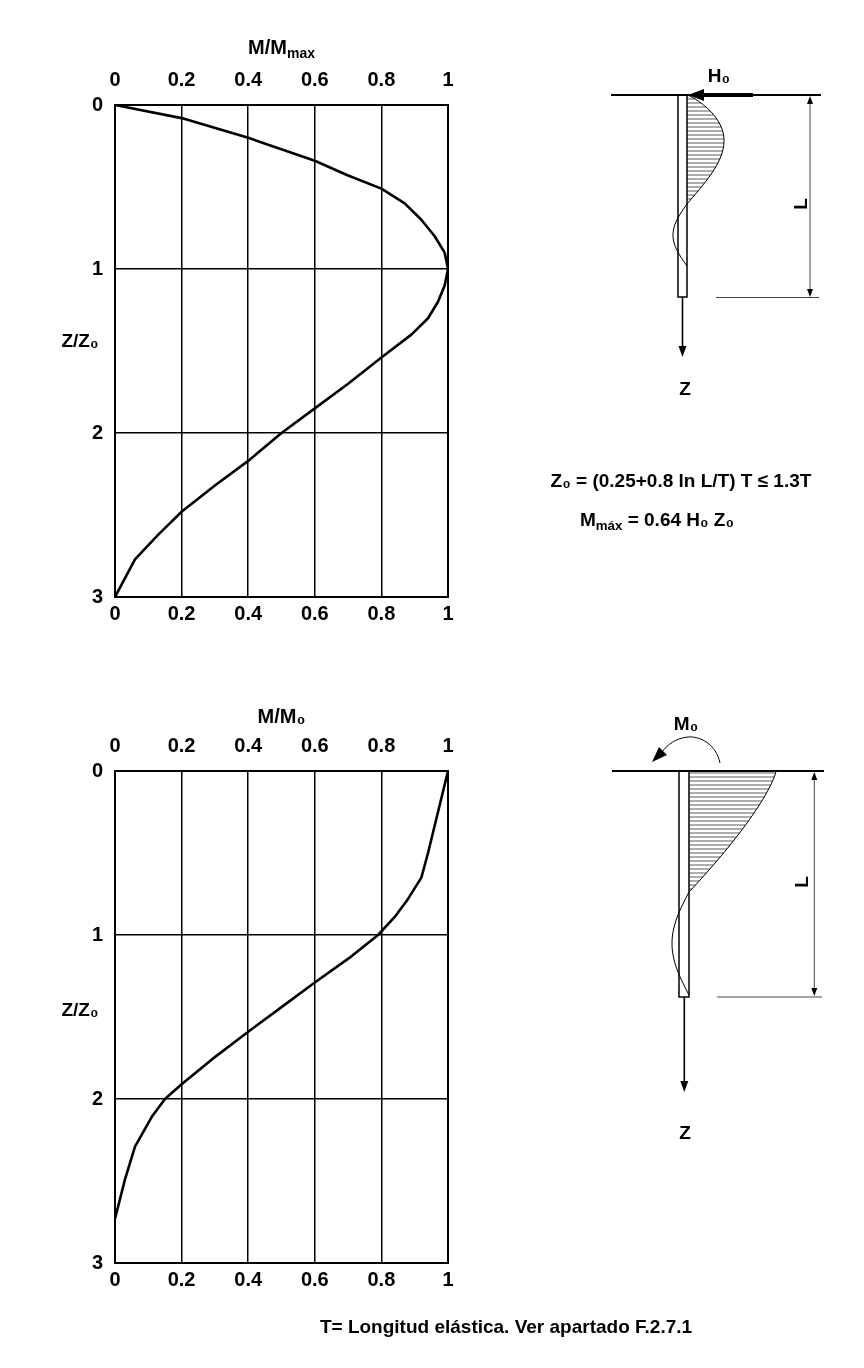  I want to click on x2-axis-title: M/M₀, so click(281, 716).